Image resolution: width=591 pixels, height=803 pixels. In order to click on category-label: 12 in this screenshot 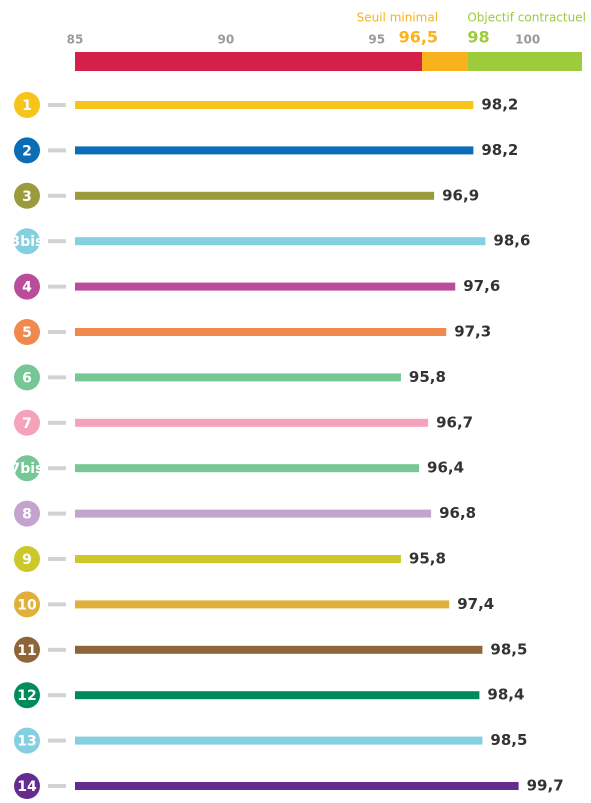, I will do `click(26, 696)`.